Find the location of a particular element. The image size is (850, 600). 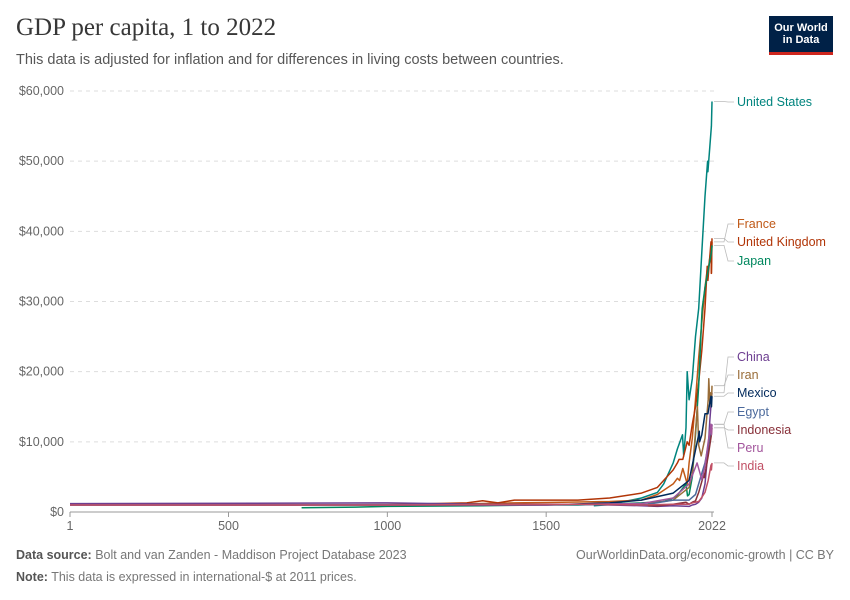

series-label-china: China is located at coordinates (753, 357).